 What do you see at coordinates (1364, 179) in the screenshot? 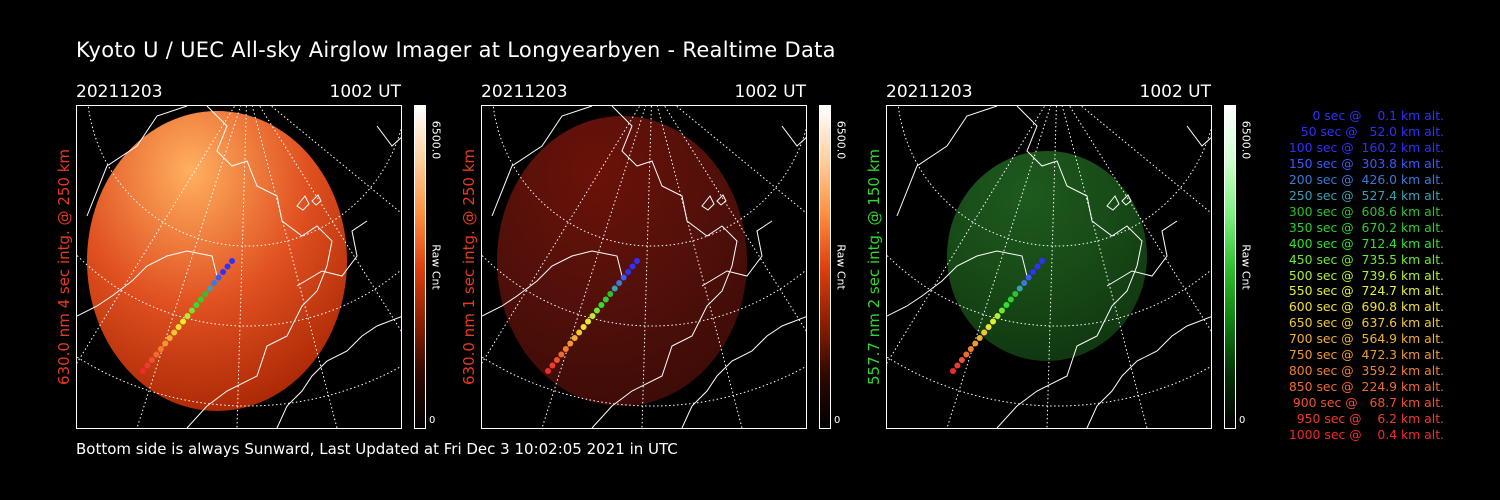
I see `legend-row: 200 sec @ 426.0 km alt.` at bounding box center [1364, 179].